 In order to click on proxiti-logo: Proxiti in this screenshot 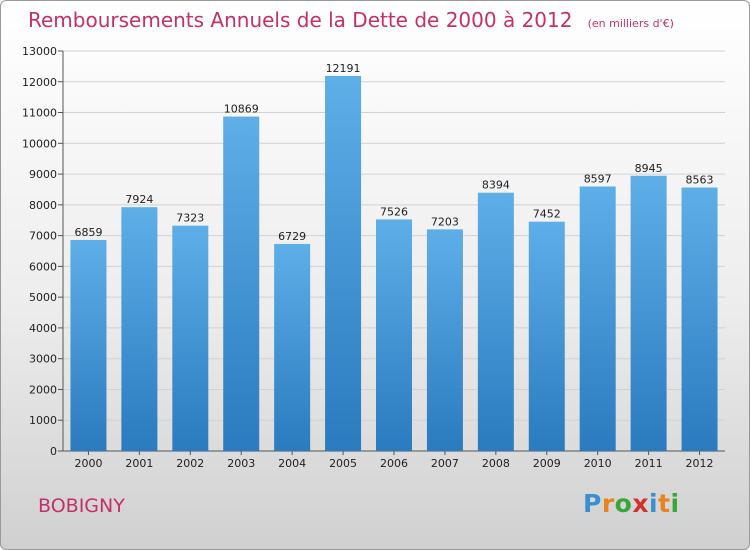, I will do `click(631, 503)`.